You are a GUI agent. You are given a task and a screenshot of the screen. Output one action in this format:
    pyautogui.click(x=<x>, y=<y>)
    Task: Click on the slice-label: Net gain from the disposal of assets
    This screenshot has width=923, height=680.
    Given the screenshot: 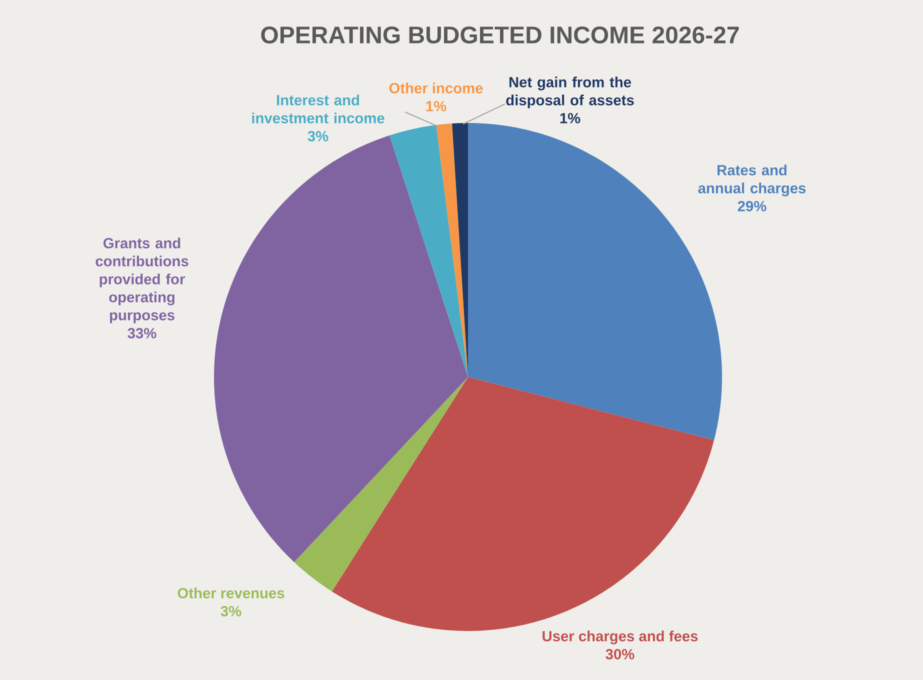 What is the action you would take?
    pyautogui.click(x=570, y=92)
    